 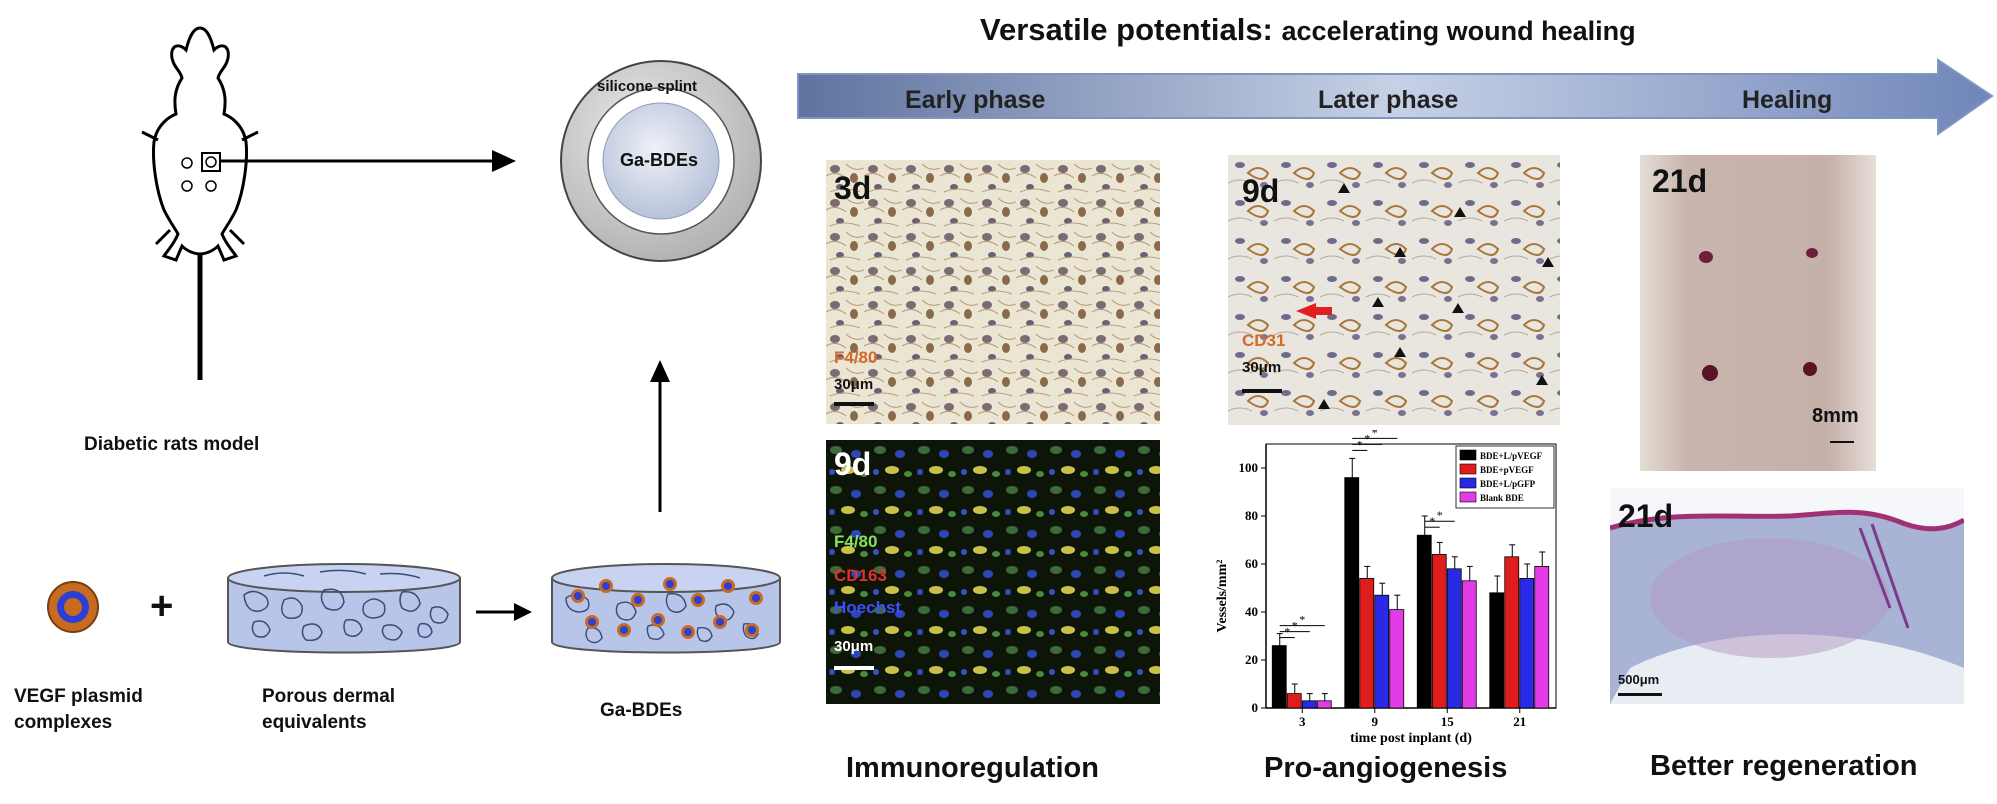 What do you see at coordinates (860, 575) in the screenshot?
I see `panel2-stain-cd163: CD163` at bounding box center [860, 575].